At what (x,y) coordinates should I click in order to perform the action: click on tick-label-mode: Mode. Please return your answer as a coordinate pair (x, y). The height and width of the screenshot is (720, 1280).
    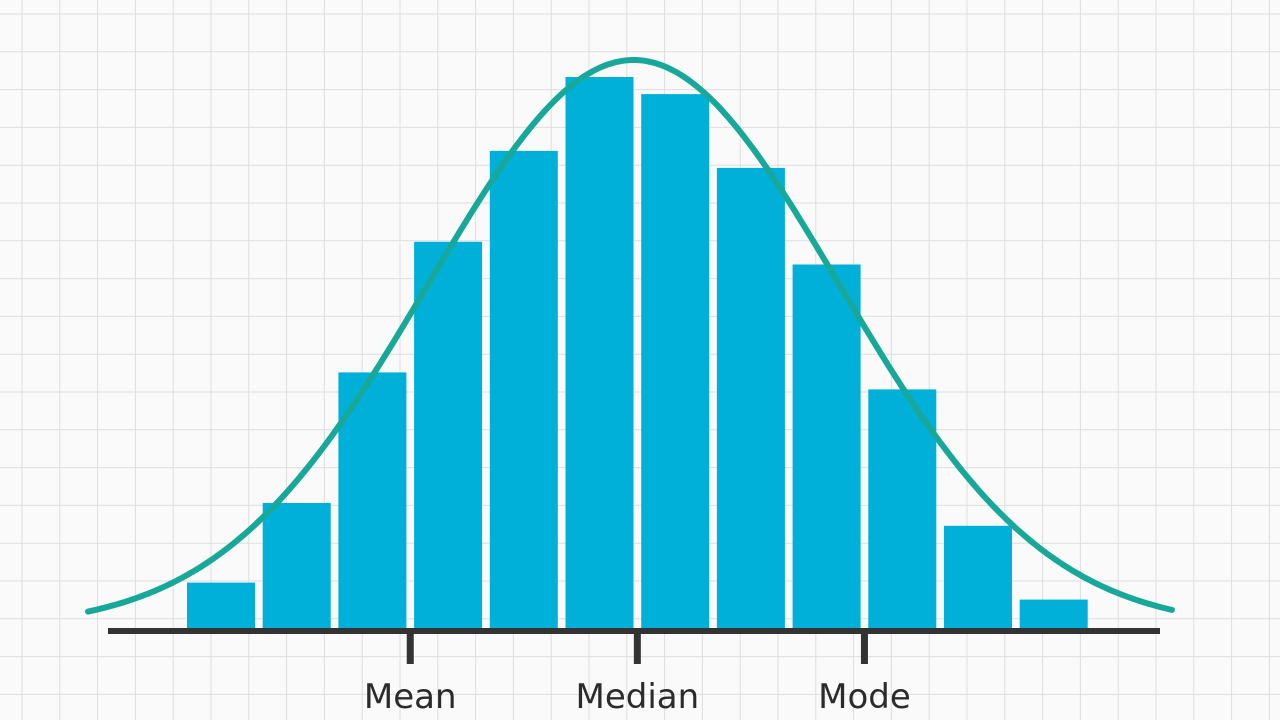
    Looking at the image, I should click on (864, 697).